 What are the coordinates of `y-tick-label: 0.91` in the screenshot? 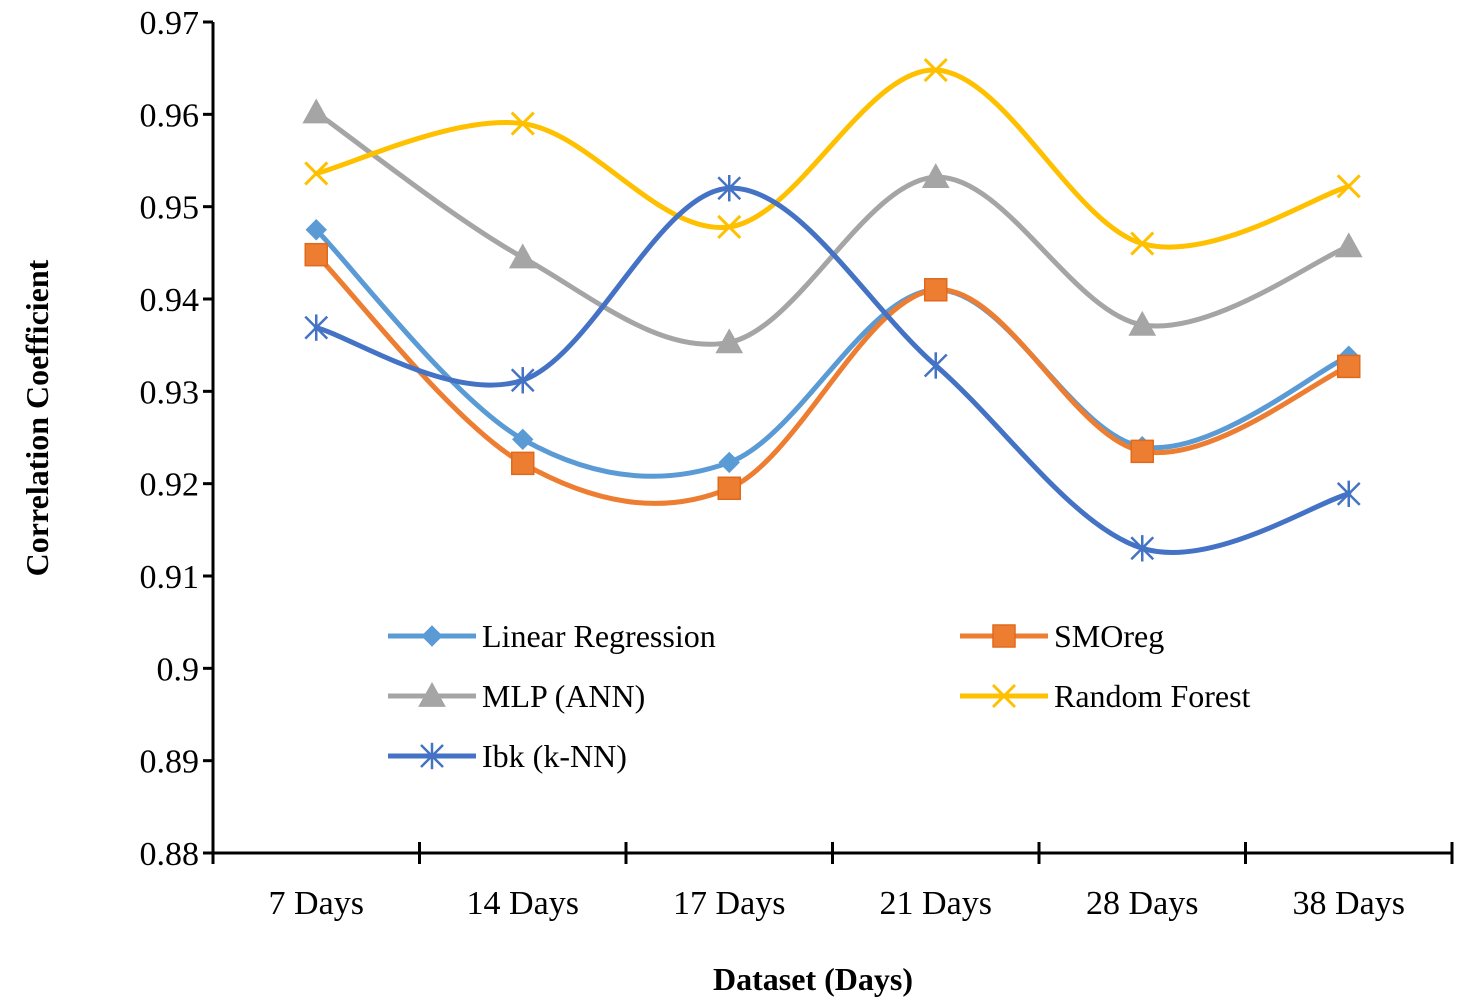 It's located at (170, 577).